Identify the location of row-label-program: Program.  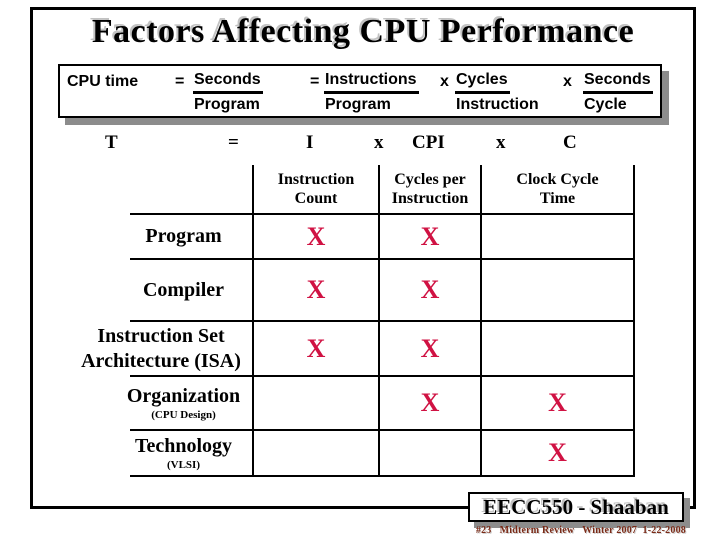
(191, 237).